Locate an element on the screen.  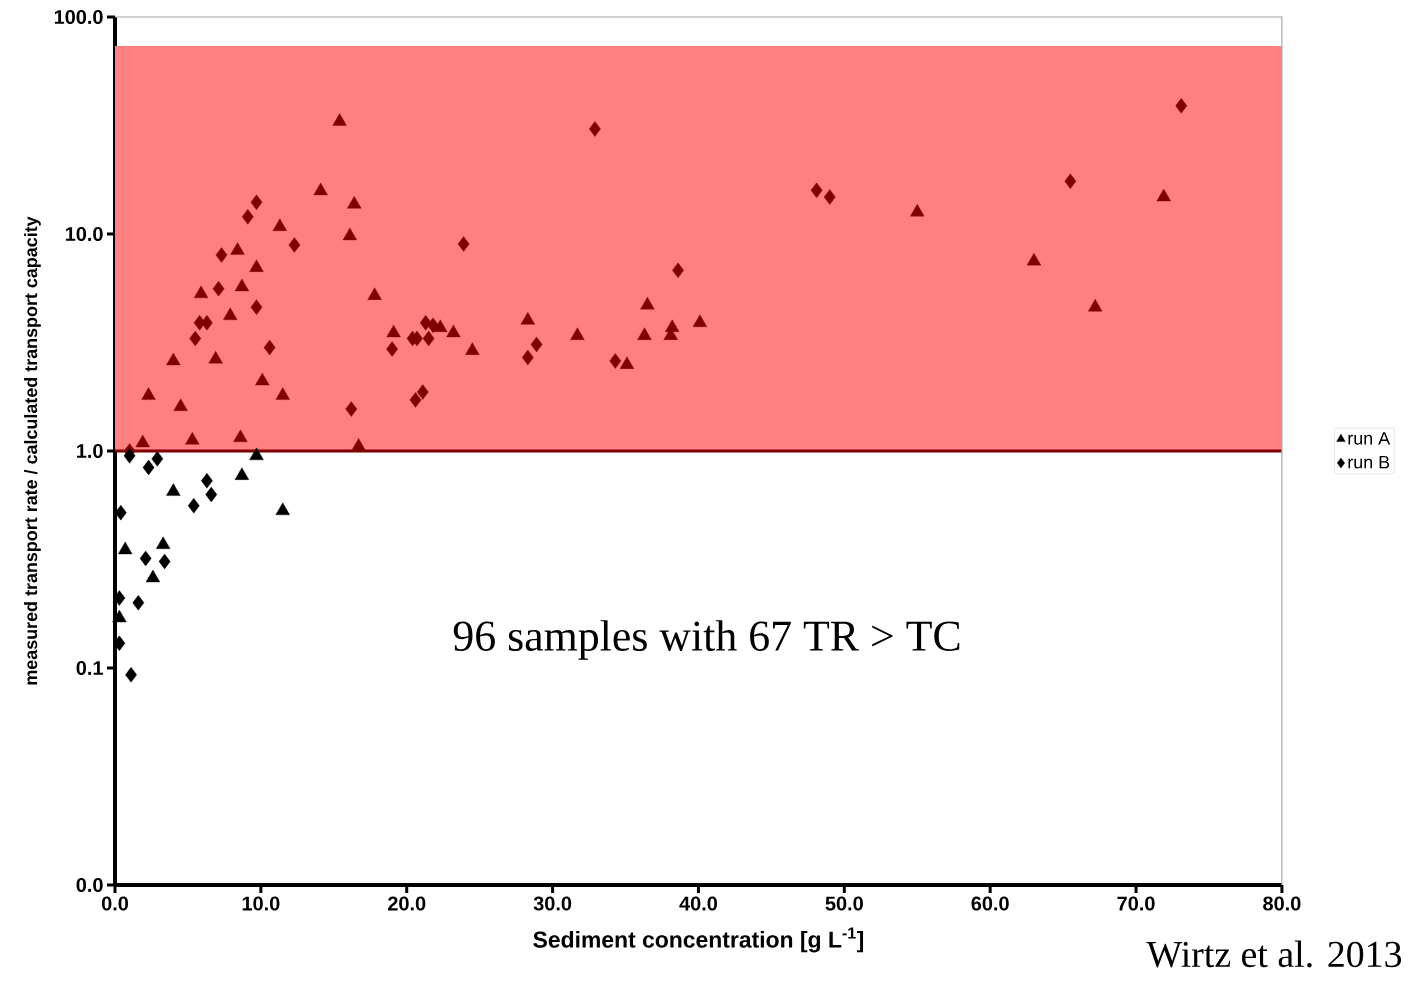
y-tick-label: 100.0 is located at coordinates (78, 17).